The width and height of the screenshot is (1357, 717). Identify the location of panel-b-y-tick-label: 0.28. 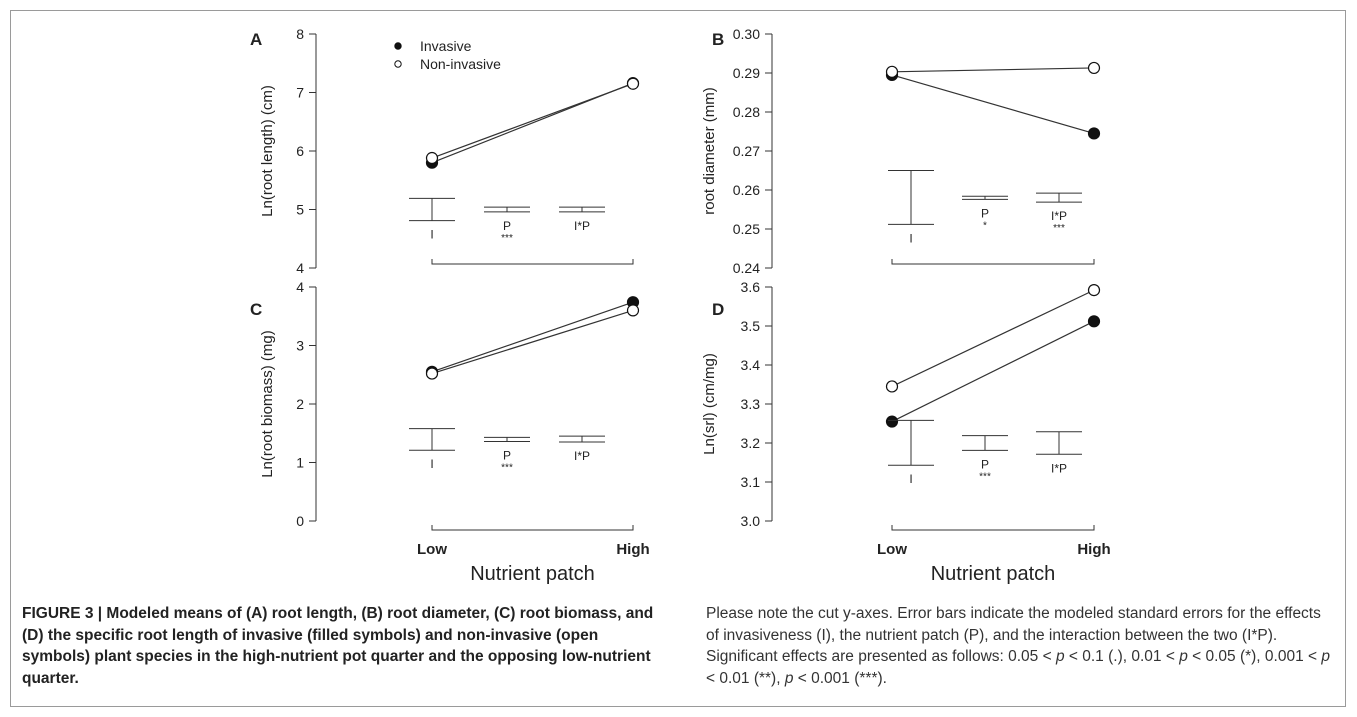
(746, 112).